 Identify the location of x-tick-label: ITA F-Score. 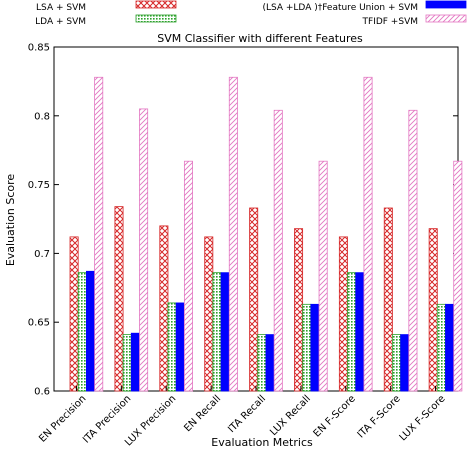
(379, 416).